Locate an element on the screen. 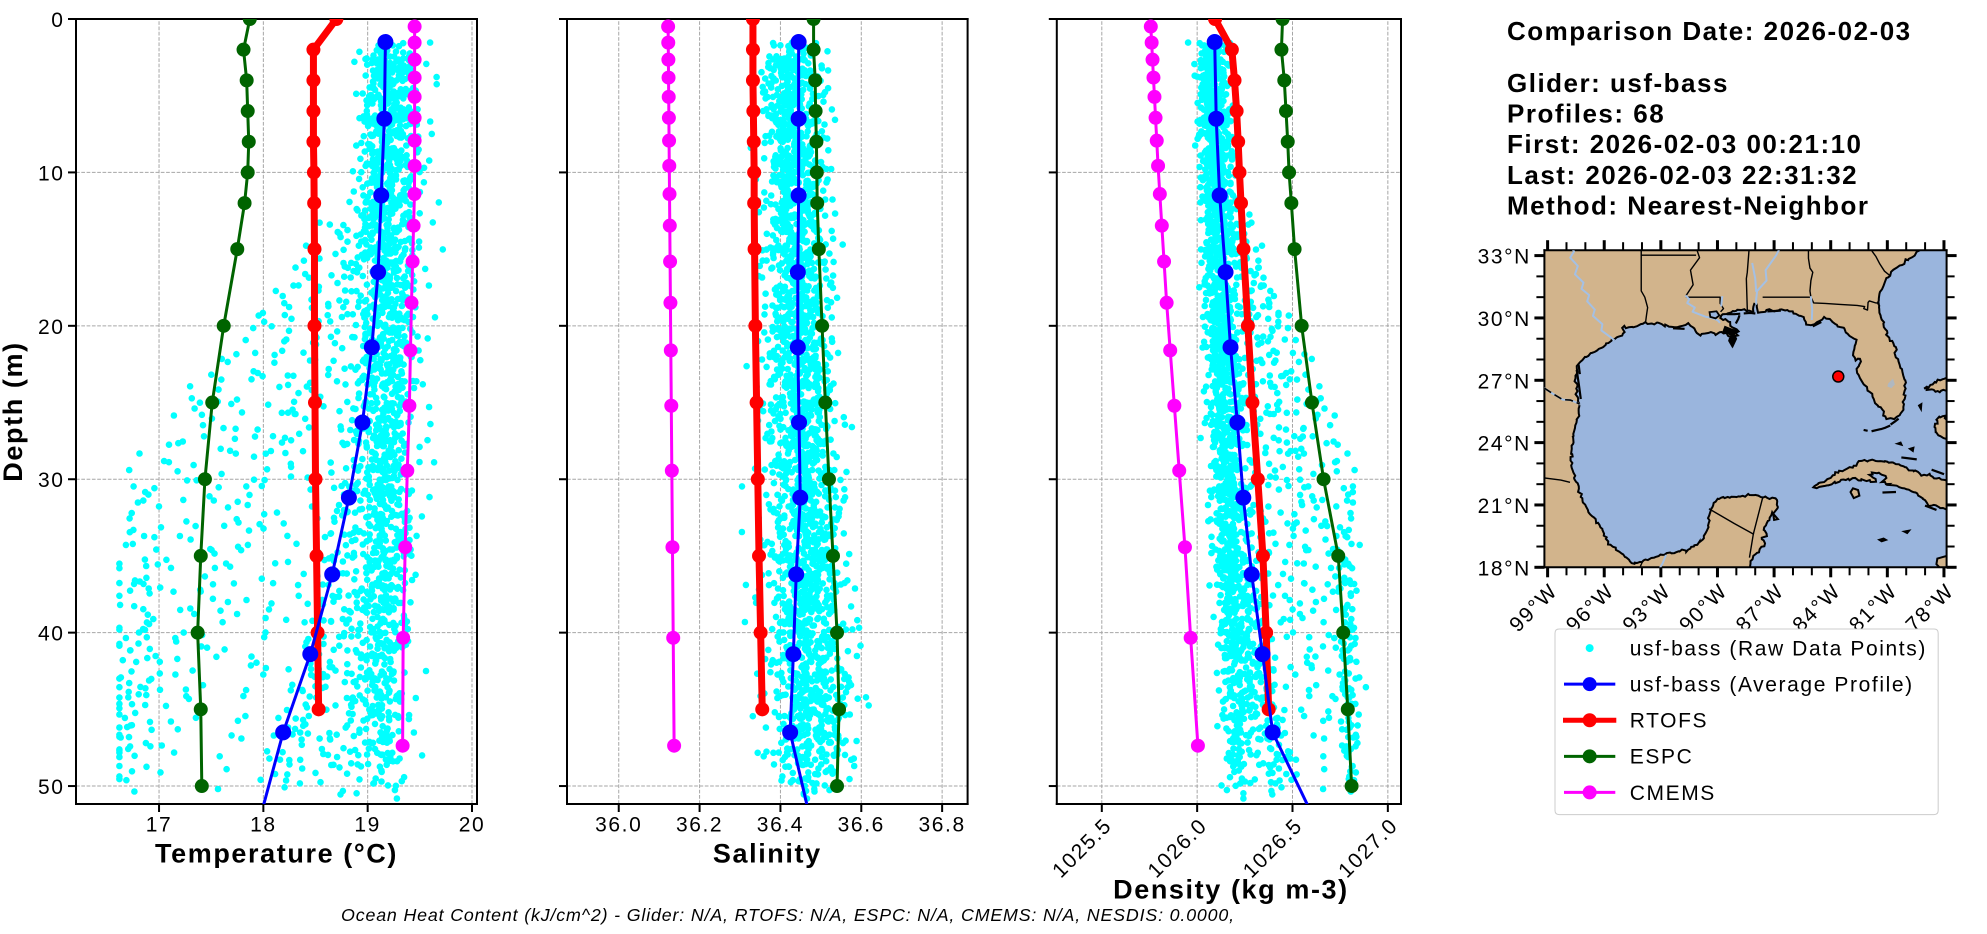 This screenshot has width=1987, height=934. svg-text: 30 is located at coordinates (51, 480).